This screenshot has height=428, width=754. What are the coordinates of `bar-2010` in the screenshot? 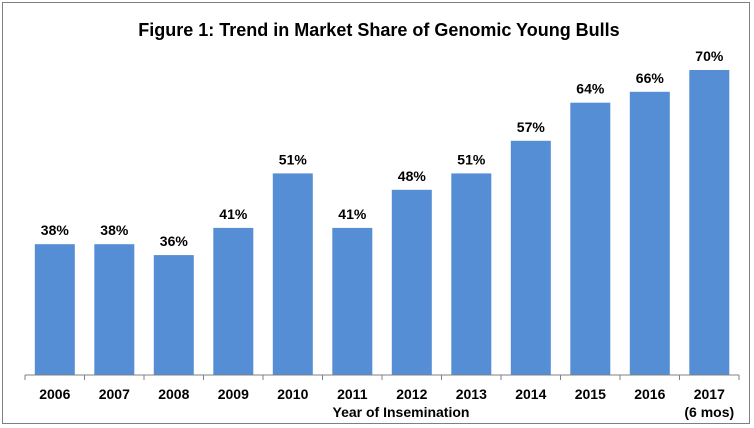 It's located at (292, 274).